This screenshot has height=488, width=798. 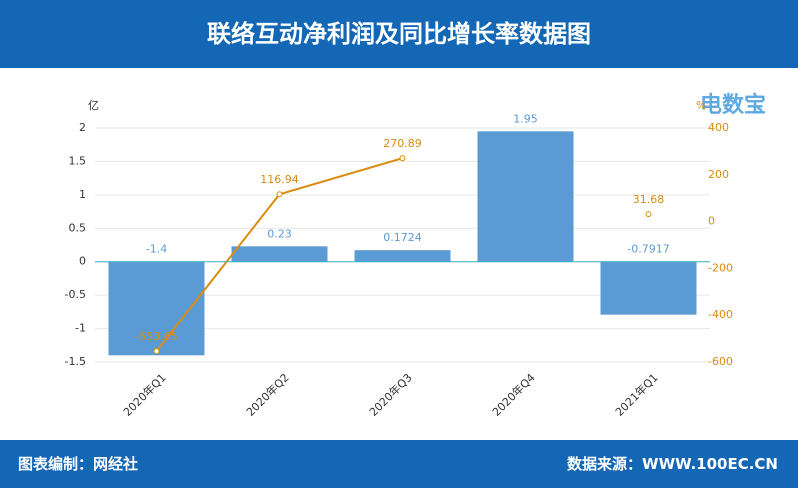 What do you see at coordinates (649, 199) in the screenshot?
I see `line-label: 31.68` at bounding box center [649, 199].